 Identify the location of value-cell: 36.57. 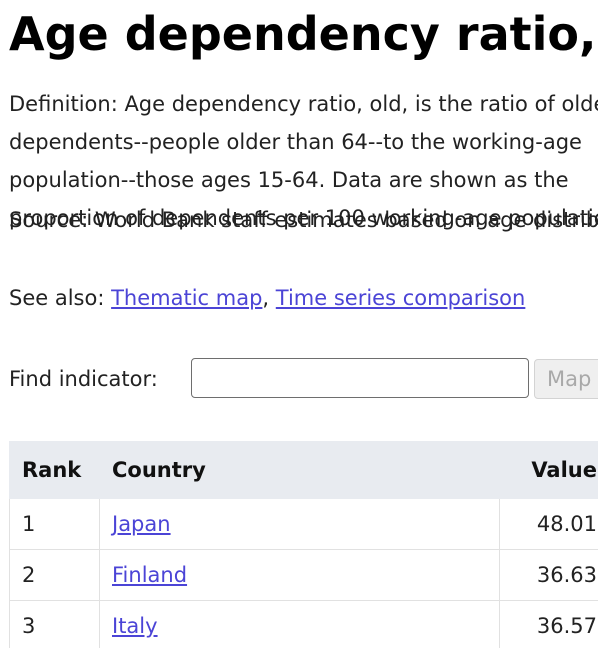
(548, 624).